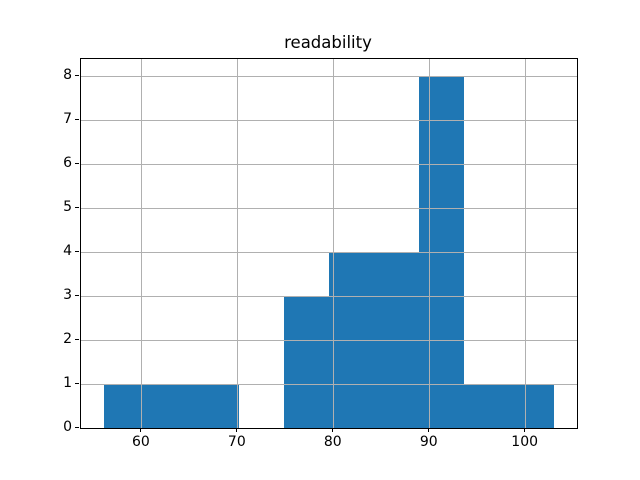 Image resolution: width=640 pixels, height=480 pixels. What do you see at coordinates (525, 442) in the screenshot?
I see `x-tick-label: 100` at bounding box center [525, 442].